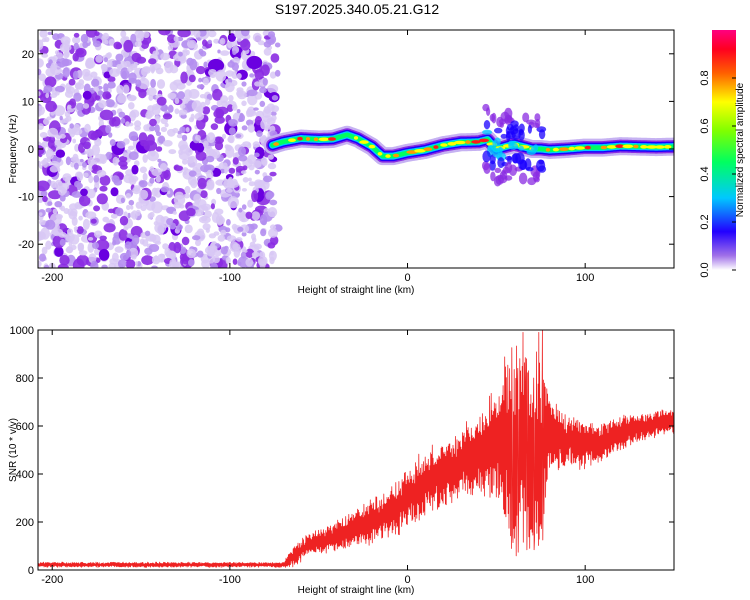 The height and width of the screenshot is (600, 750). What do you see at coordinates (468, 145) in the screenshot?
I see `signal-ridge` at bounding box center [468, 145].